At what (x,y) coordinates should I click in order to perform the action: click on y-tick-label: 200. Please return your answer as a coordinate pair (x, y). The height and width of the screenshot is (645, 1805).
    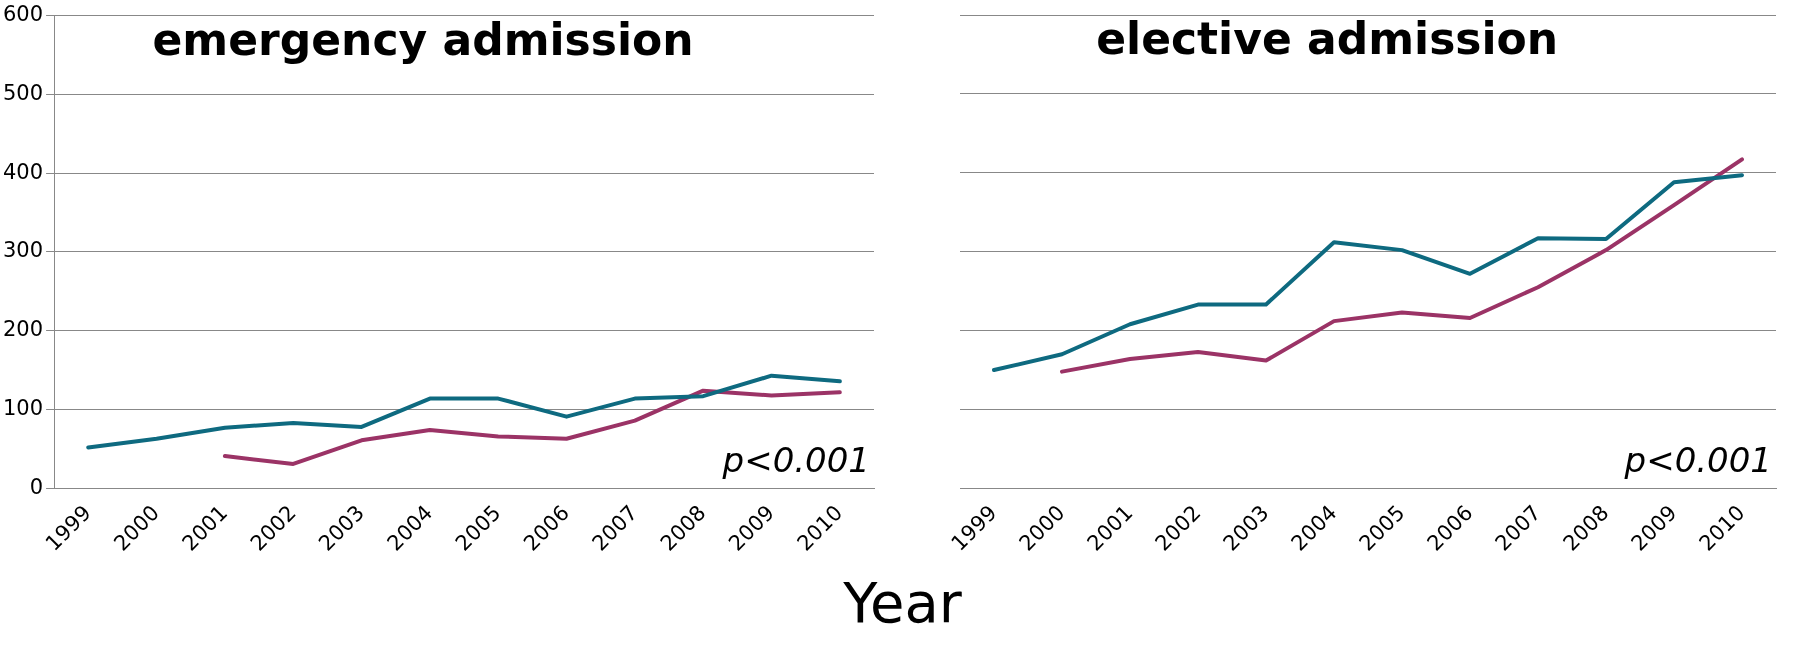
    Looking at the image, I should click on (23, 329).